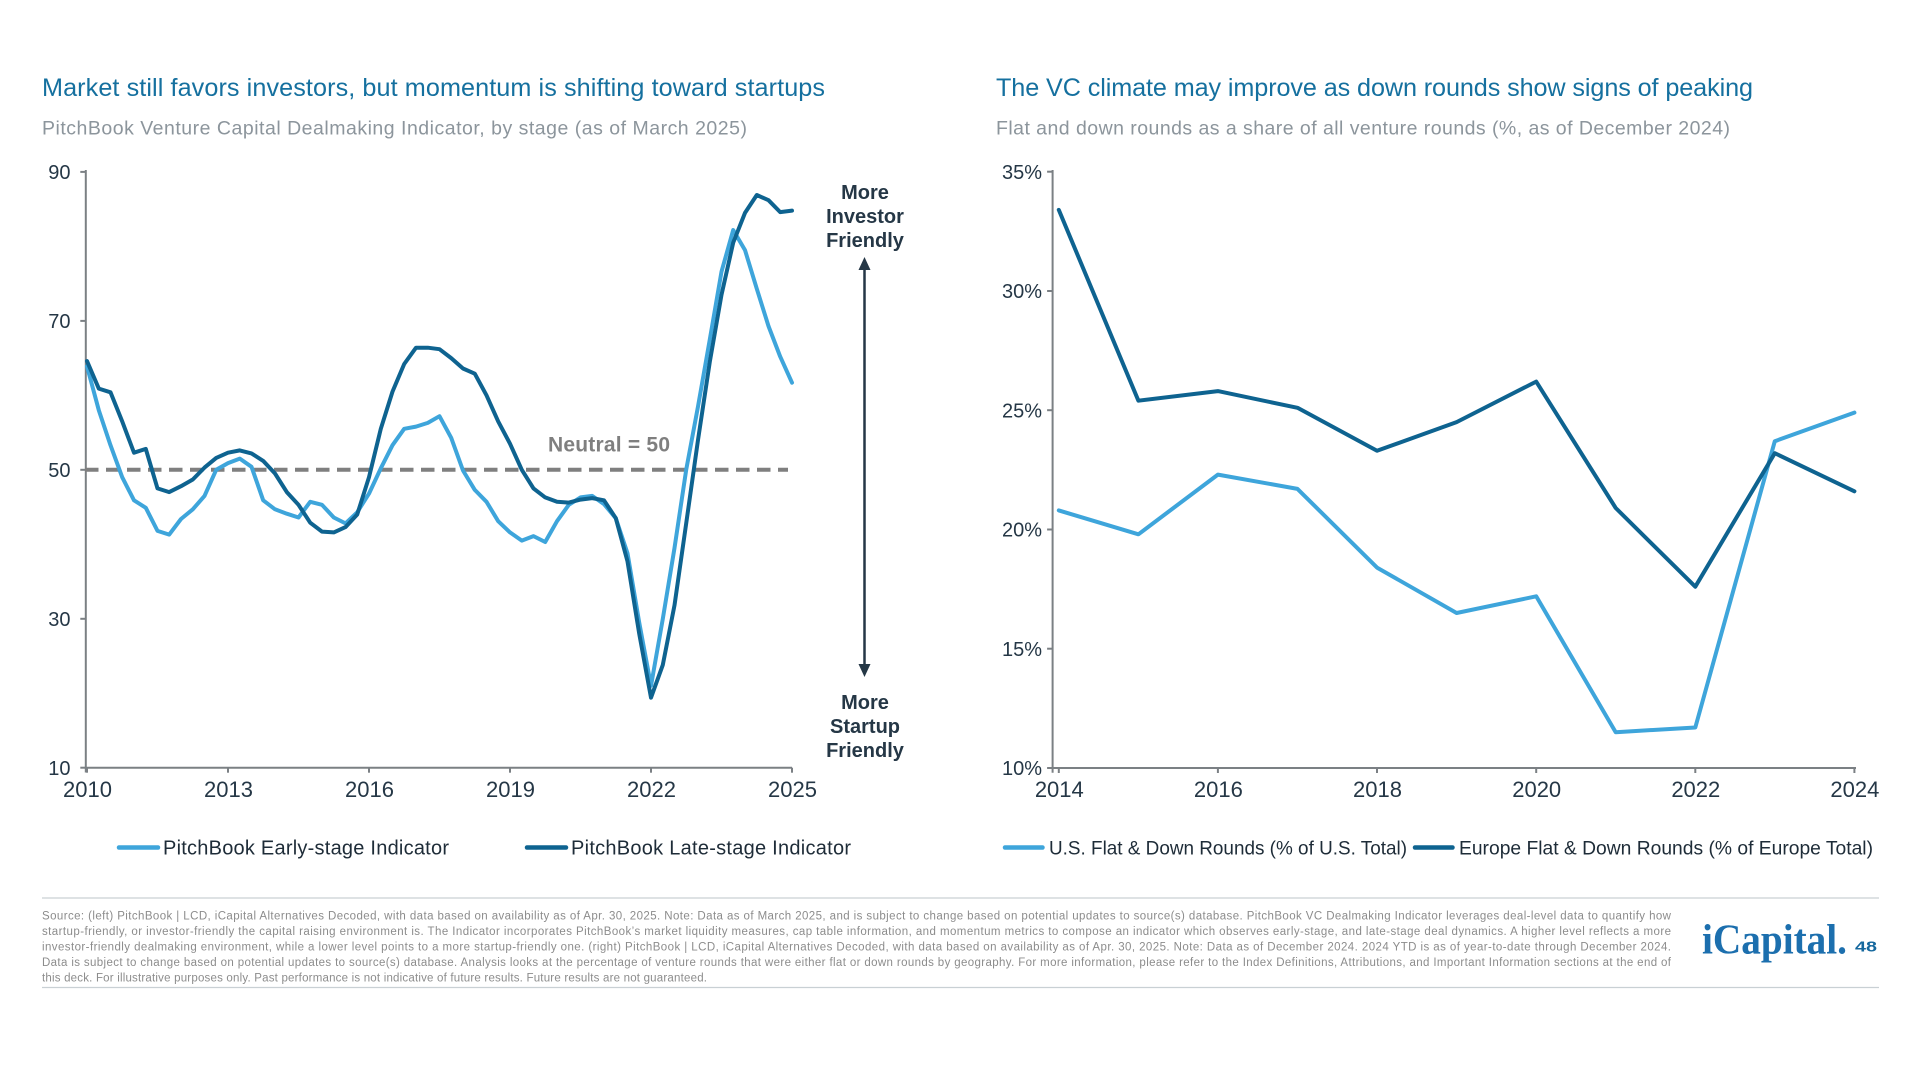  Describe the element at coordinates (1022, 650) in the screenshot. I see `svg-text: 15%` at that location.